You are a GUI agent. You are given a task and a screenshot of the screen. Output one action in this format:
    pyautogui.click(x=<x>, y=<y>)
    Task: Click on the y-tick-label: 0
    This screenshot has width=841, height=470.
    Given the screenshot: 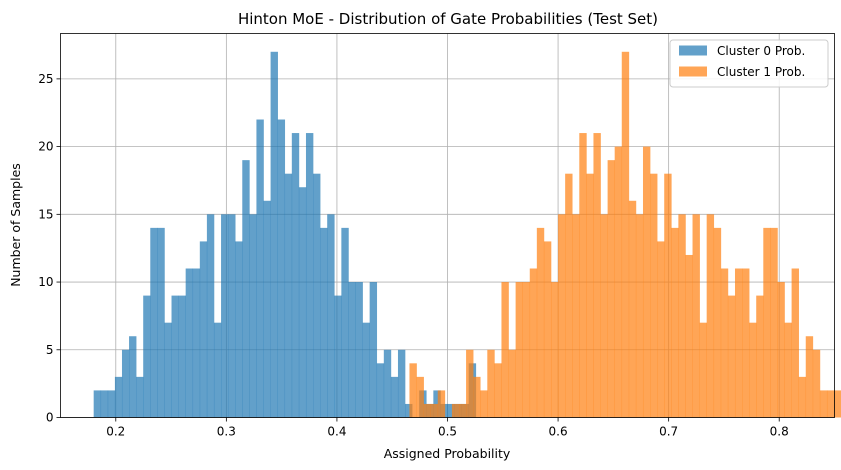 What is the action you would take?
    pyautogui.click(x=50, y=418)
    